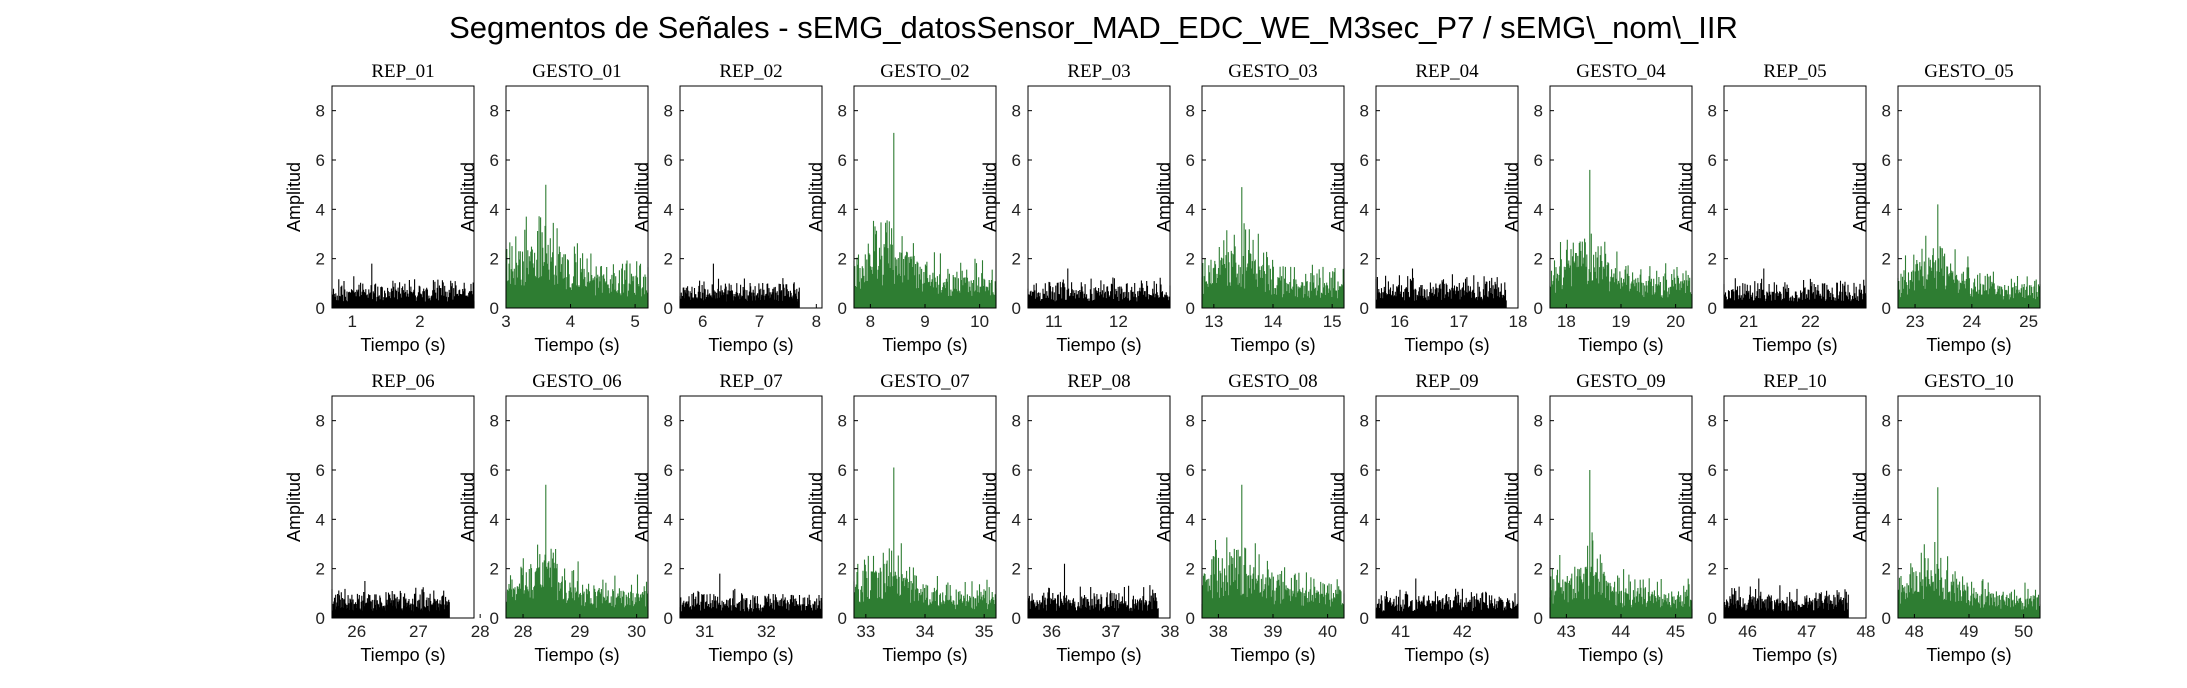  What do you see at coordinates (2028, 321) in the screenshot?
I see `x-tick-label: 25` at bounding box center [2028, 321].